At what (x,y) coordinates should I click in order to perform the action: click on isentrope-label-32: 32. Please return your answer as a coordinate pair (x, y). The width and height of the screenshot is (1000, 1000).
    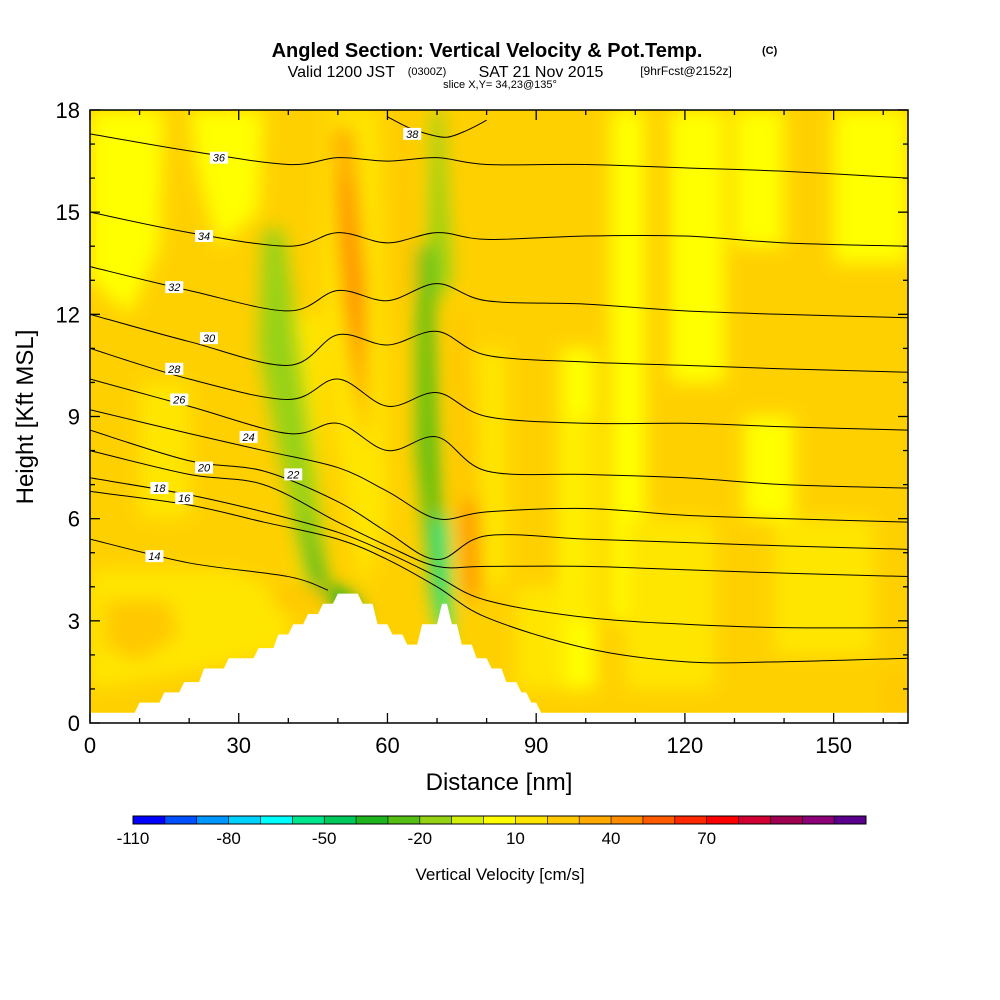
    Looking at the image, I should click on (174, 288).